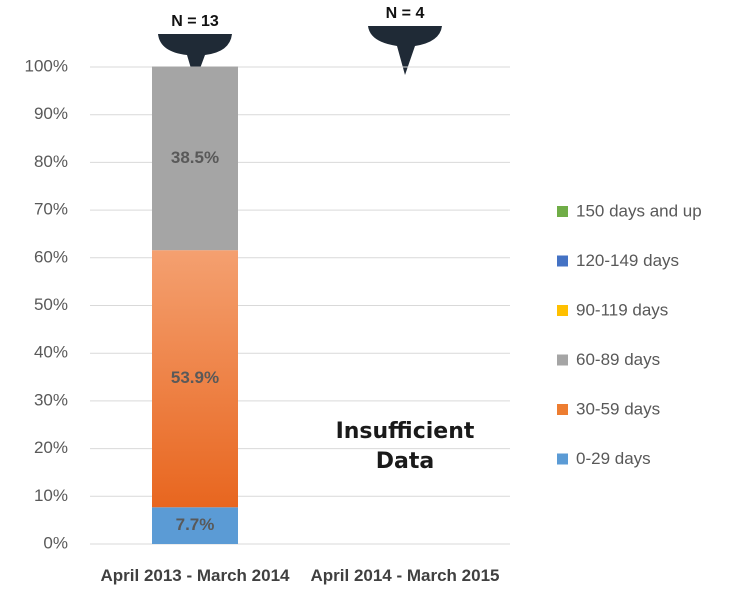 This screenshot has height=610, width=749. What do you see at coordinates (195, 575) in the screenshot?
I see `x-tick-label: April 2013 - March 2014` at bounding box center [195, 575].